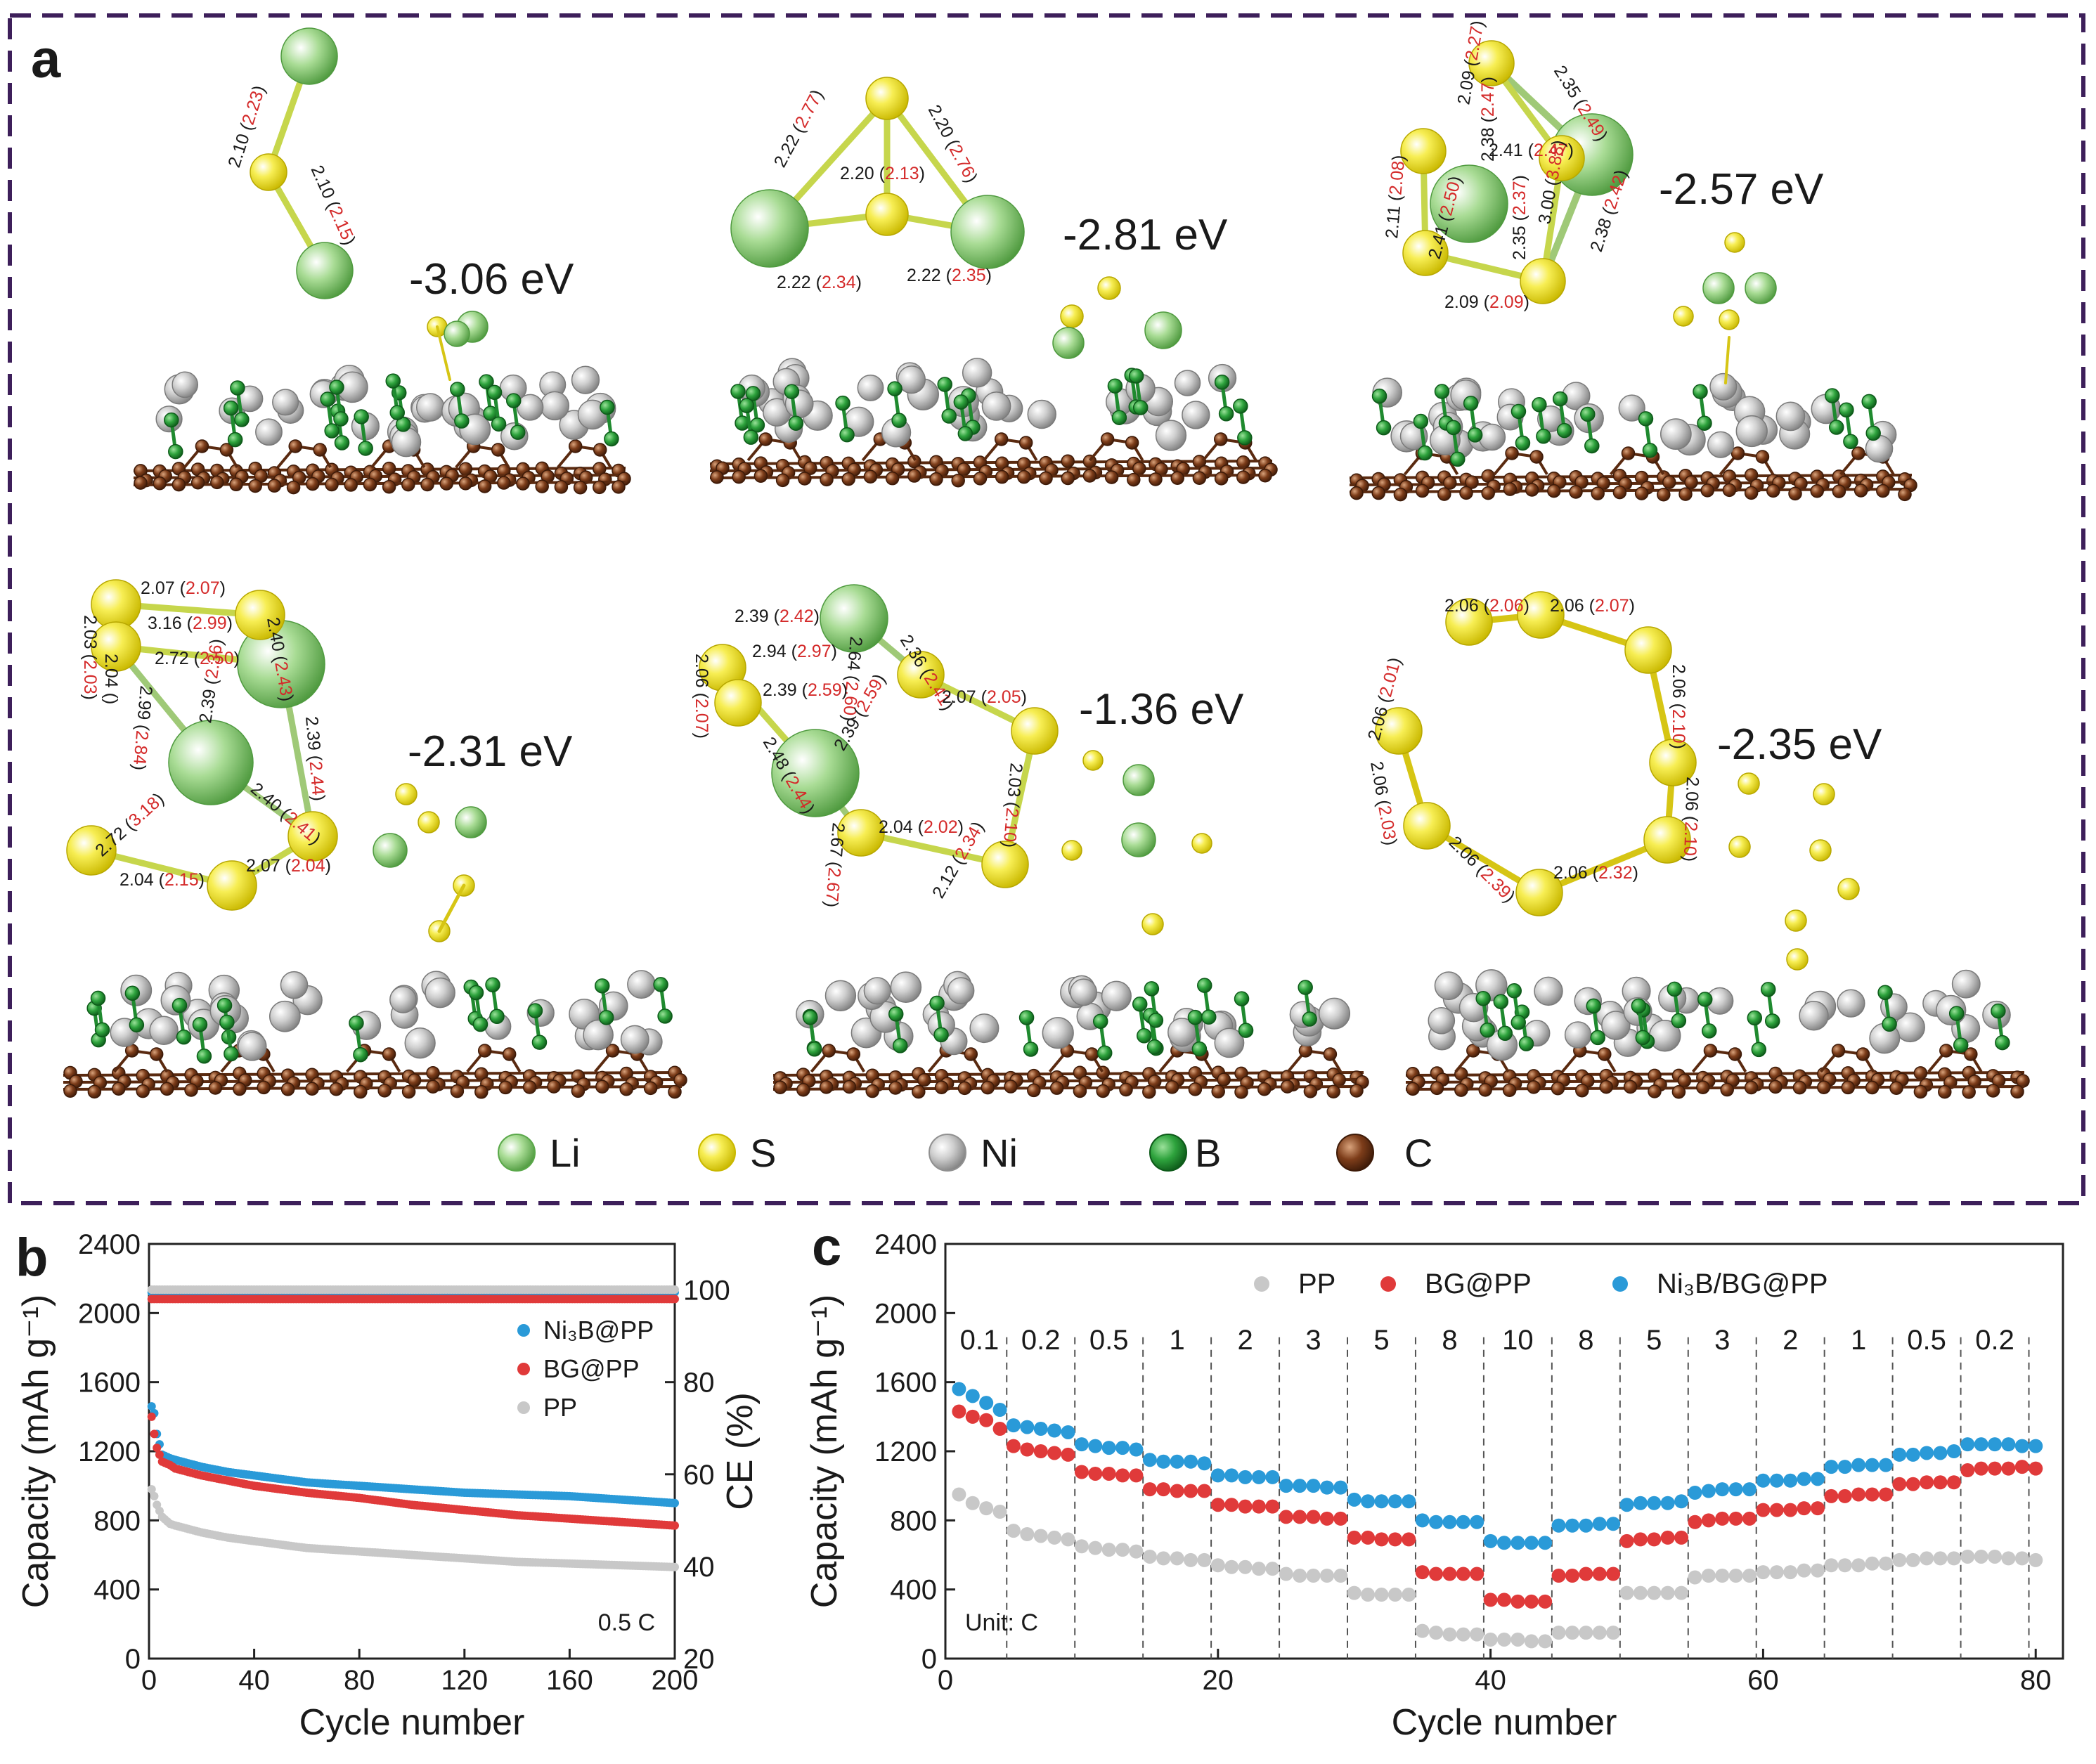 The height and width of the screenshot is (1764, 2096). I want to click on bond-label-10: 2.72 (3.18), so click(129, 825).